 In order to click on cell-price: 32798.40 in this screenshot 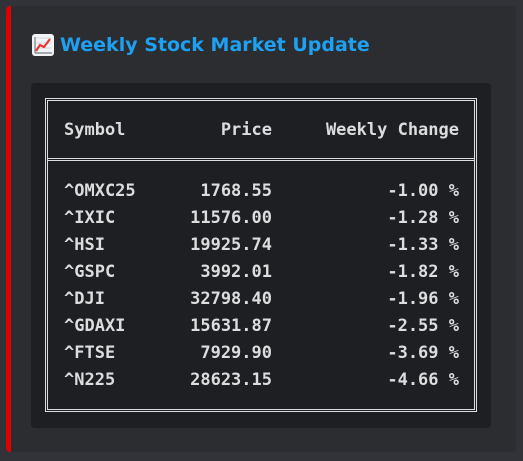, I will do `click(231, 299)`.